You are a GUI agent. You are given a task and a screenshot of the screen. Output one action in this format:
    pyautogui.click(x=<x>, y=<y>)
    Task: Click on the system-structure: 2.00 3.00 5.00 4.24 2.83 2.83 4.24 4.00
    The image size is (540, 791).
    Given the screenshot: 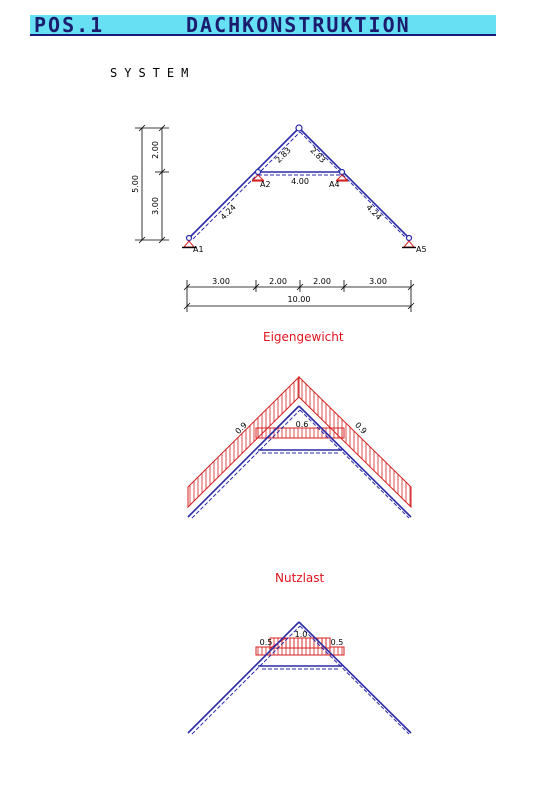 What is the action you would take?
    pyautogui.click(x=279, y=218)
    